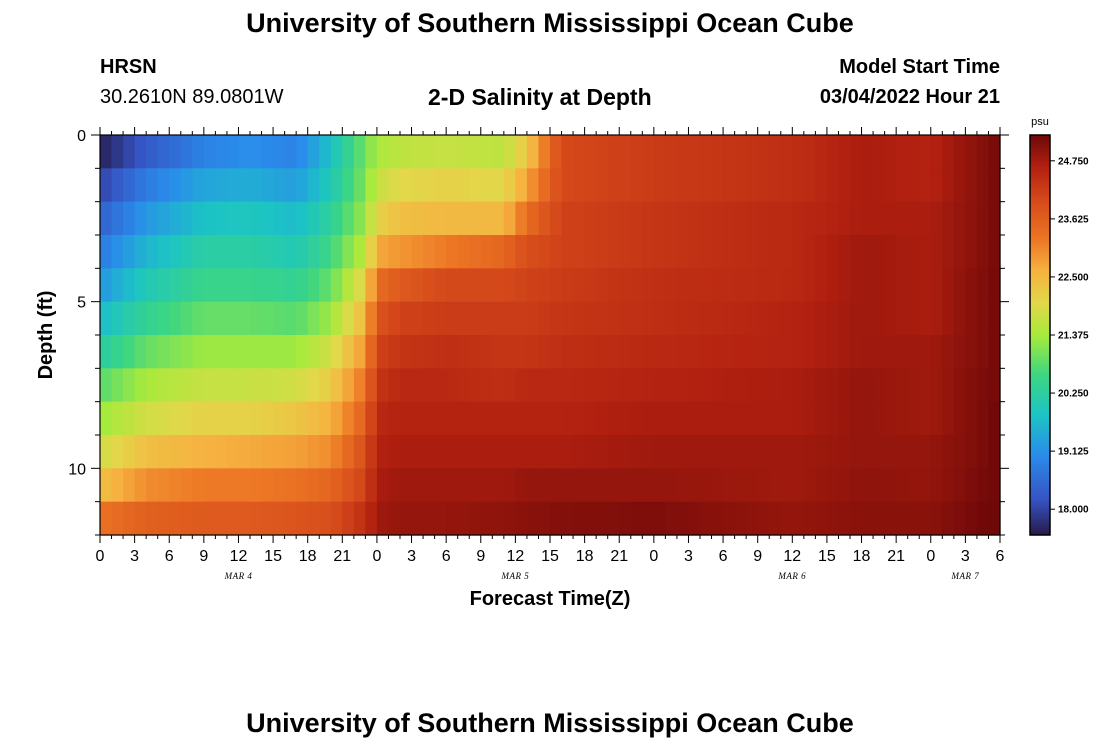 The width and height of the screenshot is (1100, 750). What do you see at coordinates (792, 556) in the screenshot?
I see `x-tick-label: 12` at bounding box center [792, 556].